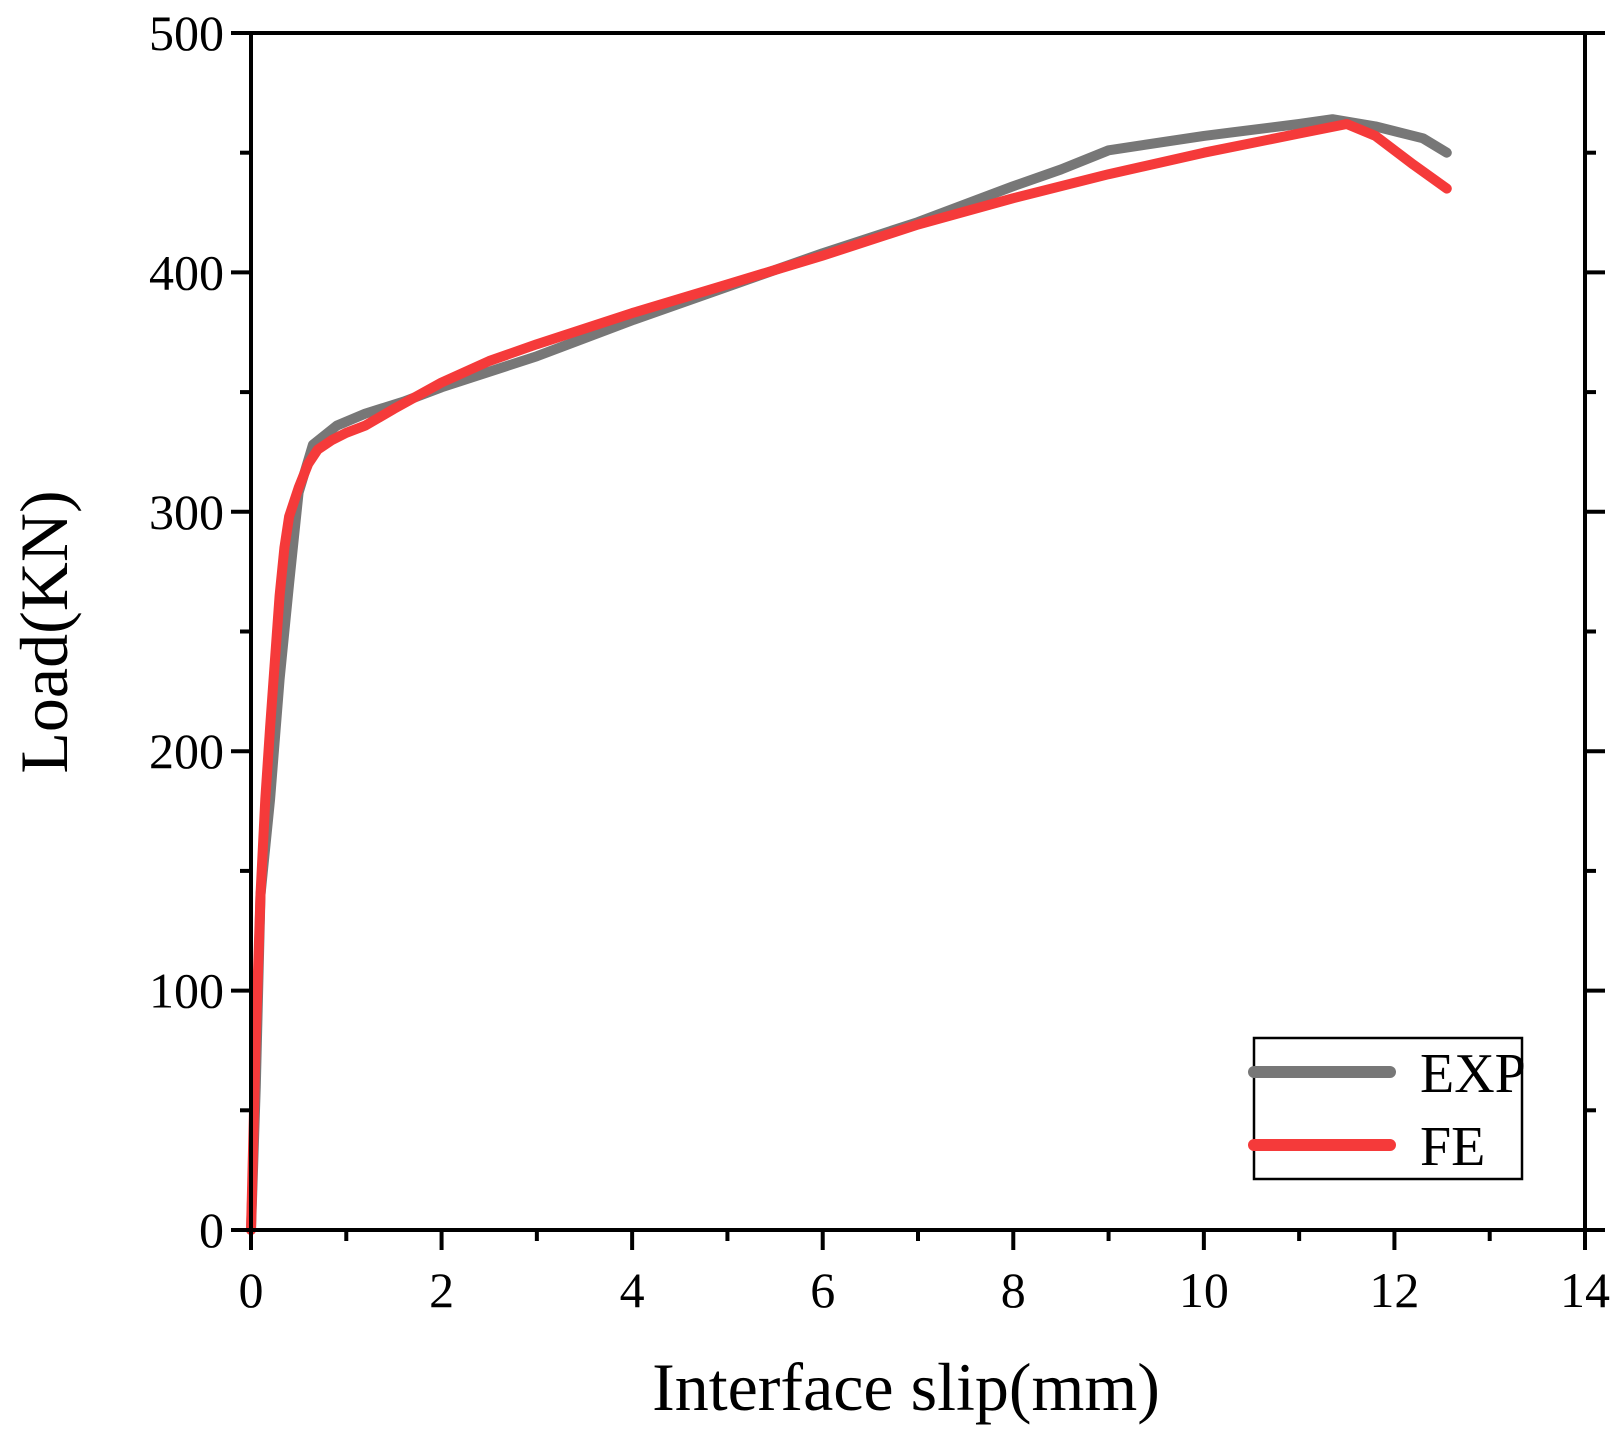 The image size is (1623, 1441). I want to click on x-tick-label: 6, so click(822, 1290).